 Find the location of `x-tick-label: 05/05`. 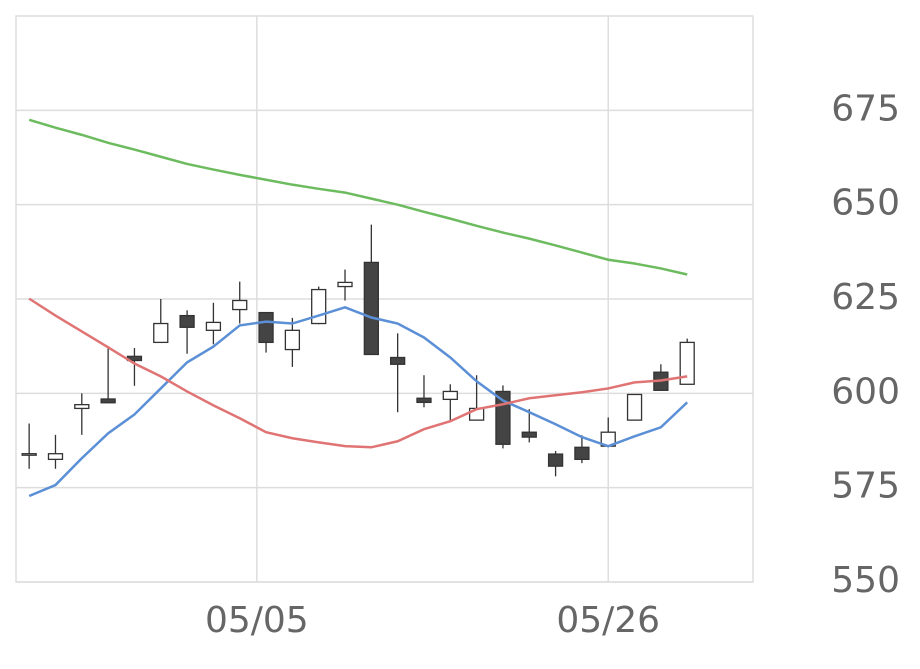

x-tick-label: 05/05 is located at coordinates (257, 620).